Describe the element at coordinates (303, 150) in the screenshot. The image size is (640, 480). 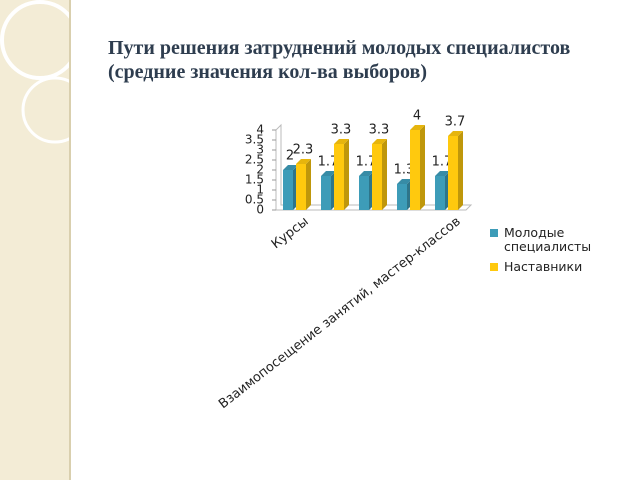
I see `value-label: 2.3` at that location.